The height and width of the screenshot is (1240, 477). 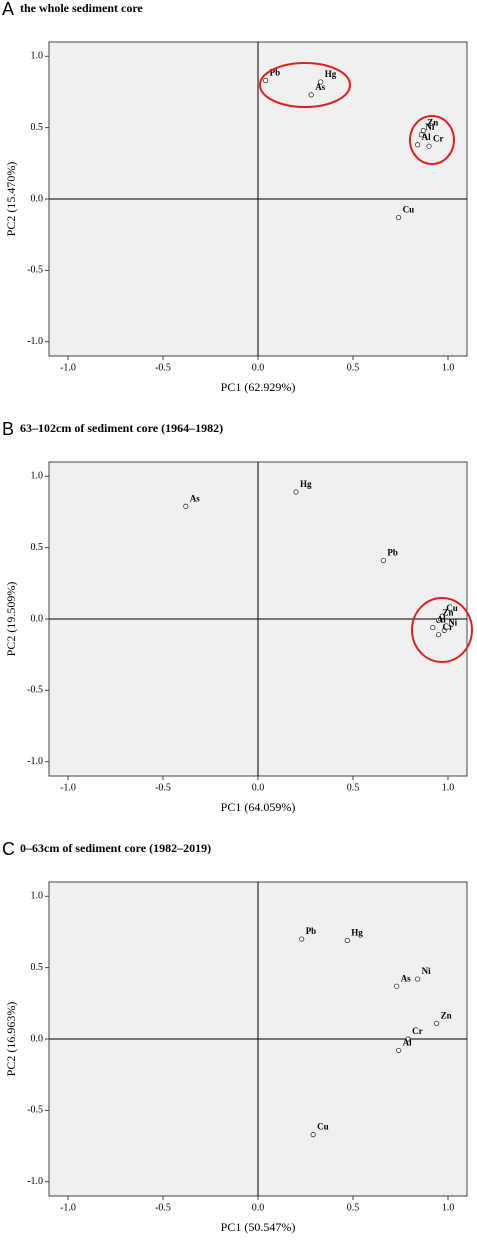 What do you see at coordinates (258, 387) in the screenshot?
I see `x-axis-label: PC1 (62.929%)` at bounding box center [258, 387].